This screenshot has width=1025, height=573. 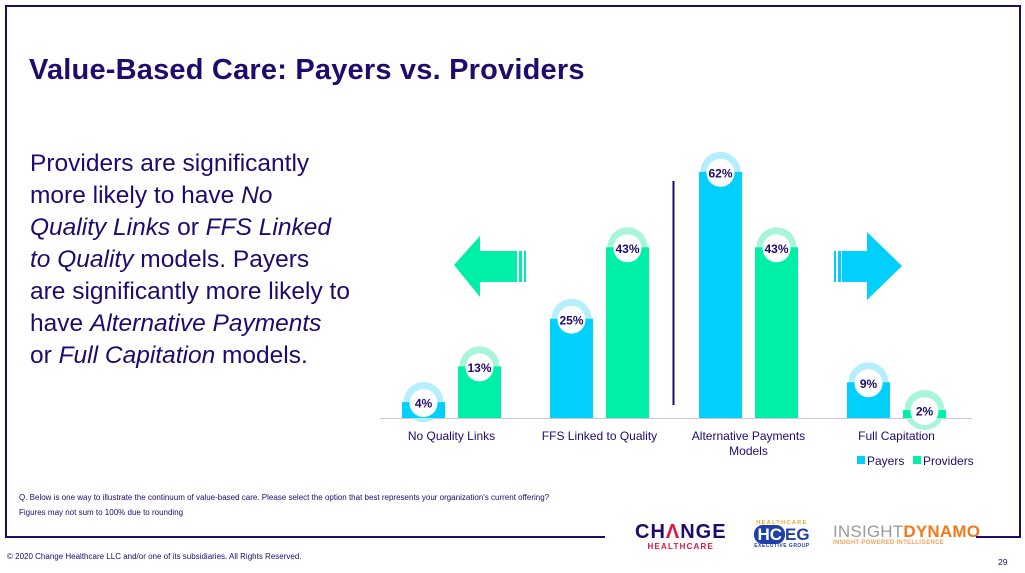 I want to click on logo-text: EG, so click(x=797, y=534).